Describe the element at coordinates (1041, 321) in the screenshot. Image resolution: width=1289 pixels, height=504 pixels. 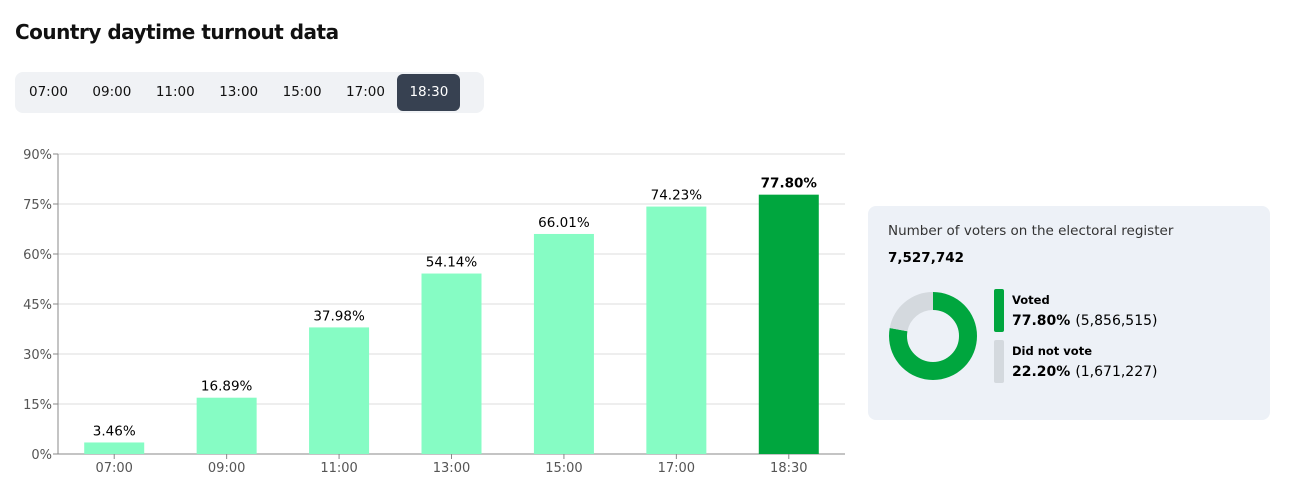
I see `legend-percent: 77.80%` at that location.